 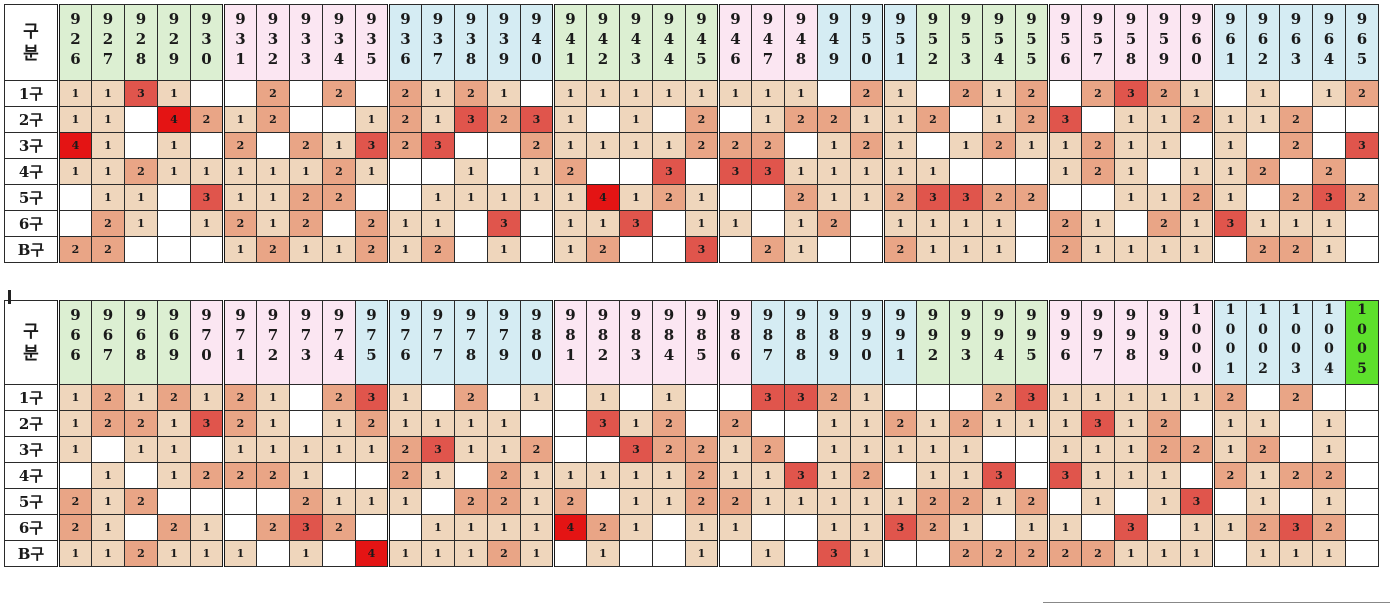 I want to click on corner-label-top: 구, so click(x=31, y=331).